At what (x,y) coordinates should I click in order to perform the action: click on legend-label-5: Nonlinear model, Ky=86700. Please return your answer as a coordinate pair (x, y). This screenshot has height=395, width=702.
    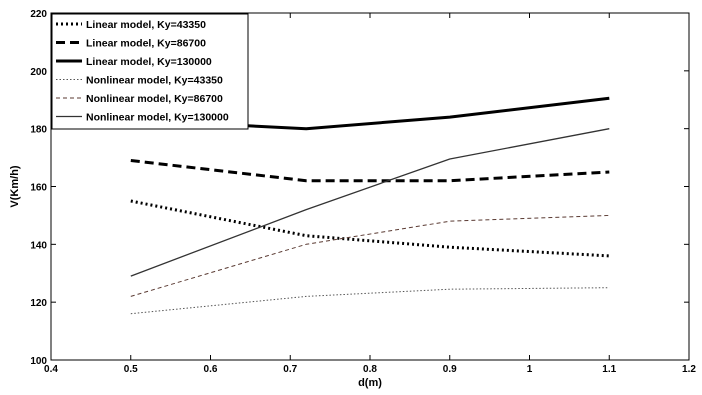
    Looking at the image, I should click on (154, 99).